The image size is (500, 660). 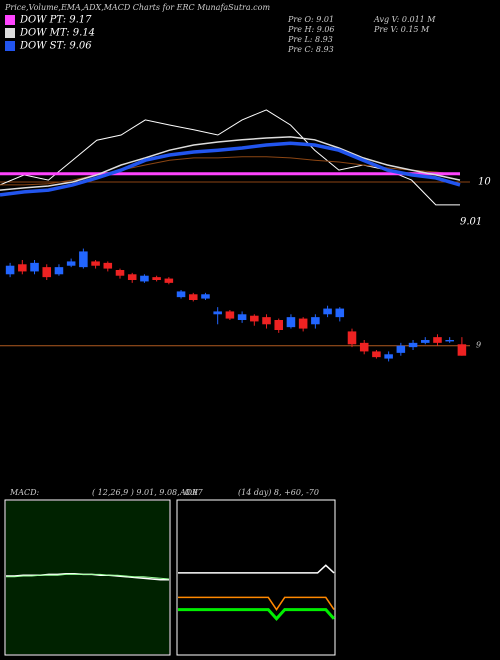 What do you see at coordinates (484, 181) in the screenshot?
I see `y-tick-label: 10` at bounding box center [484, 181].